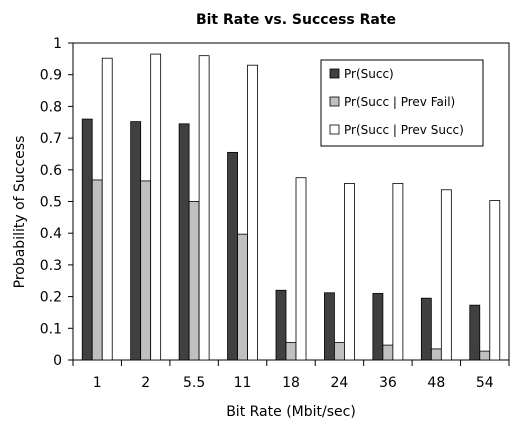 This screenshot has width=516, height=422. I want to click on x-tick-label: 5.5, so click(194, 383).